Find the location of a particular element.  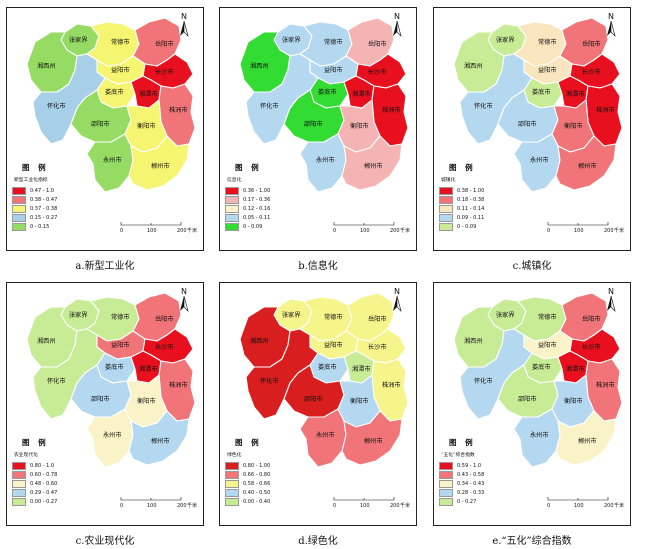

legend-range-label: 0.29 - 0.47 is located at coordinates (44, 492).